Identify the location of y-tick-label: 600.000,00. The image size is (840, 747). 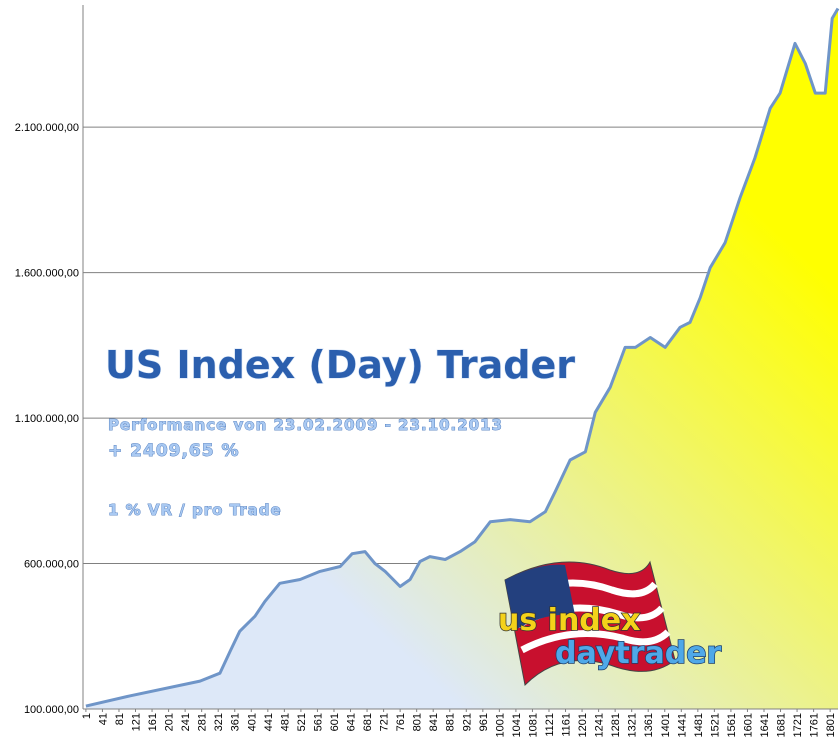
(51, 565).